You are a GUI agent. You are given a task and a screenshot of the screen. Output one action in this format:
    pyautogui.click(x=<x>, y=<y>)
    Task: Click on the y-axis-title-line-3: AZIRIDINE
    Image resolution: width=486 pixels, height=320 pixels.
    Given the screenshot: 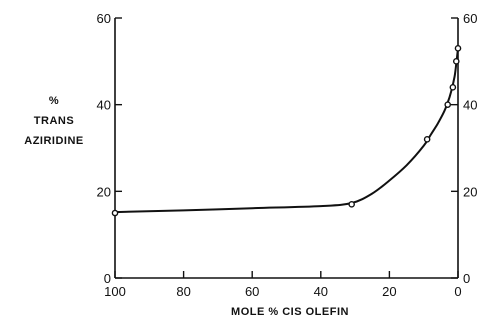 What is the action you would take?
    pyautogui.click(x=54, y=141)
    